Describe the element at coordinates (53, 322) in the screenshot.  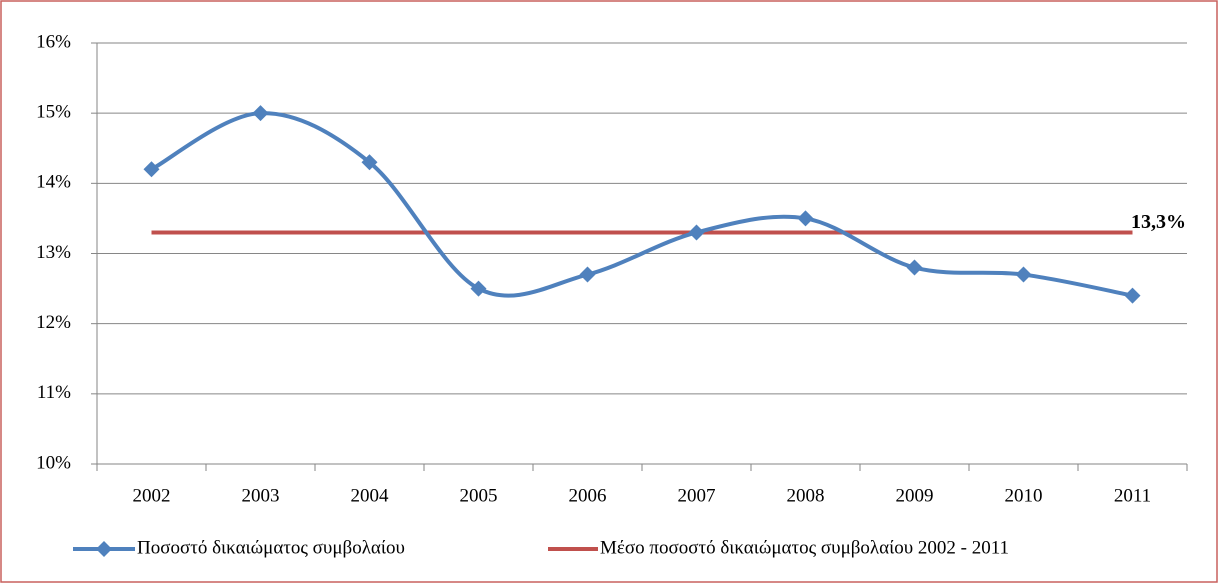
I see `y-tick-label: 12%` at that location.